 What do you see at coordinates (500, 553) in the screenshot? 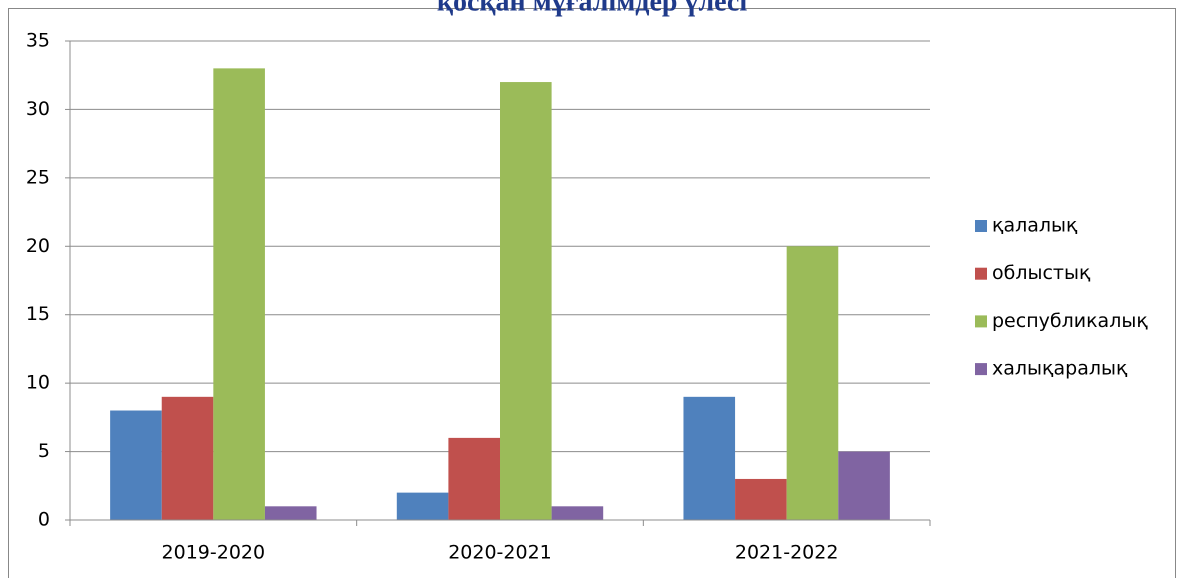
I see `x-tick-label: 2020-2021` at bounding box center [500, 553].